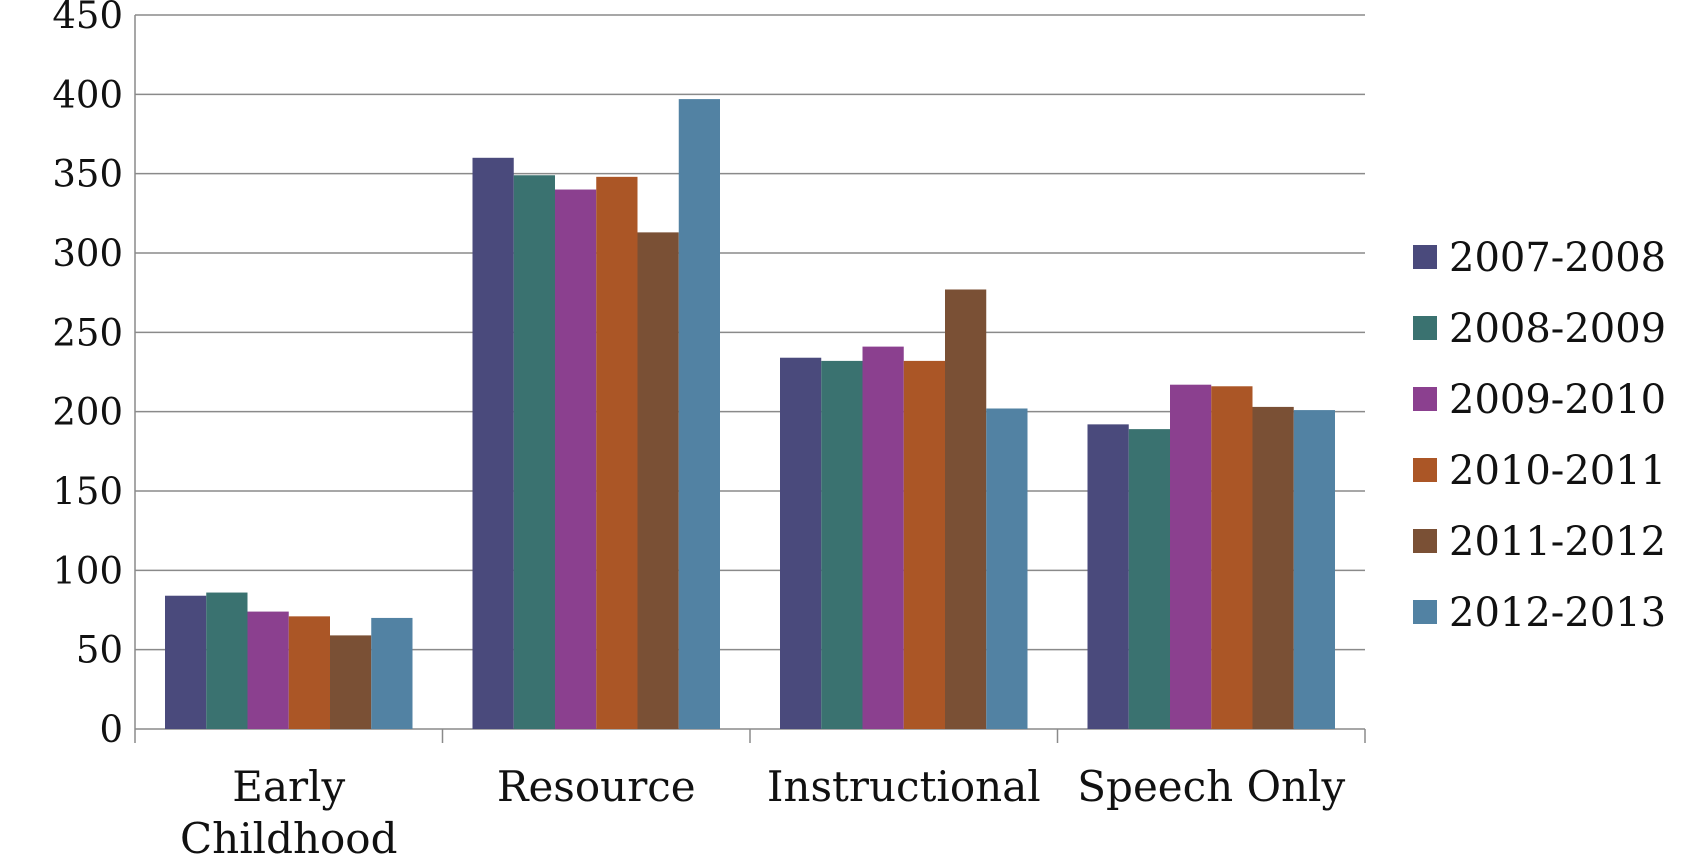  I want to click on legend-label: 2008-2009, so click(1557, 329).